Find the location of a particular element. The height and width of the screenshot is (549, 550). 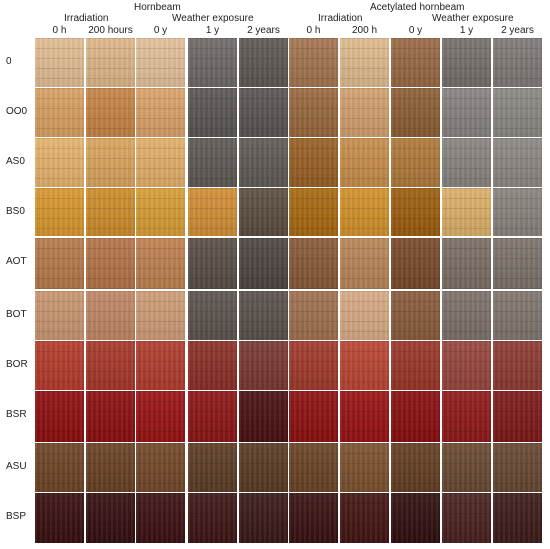

hornbeam-weather-label: Weather exposure is located at coordinates (213, 18).